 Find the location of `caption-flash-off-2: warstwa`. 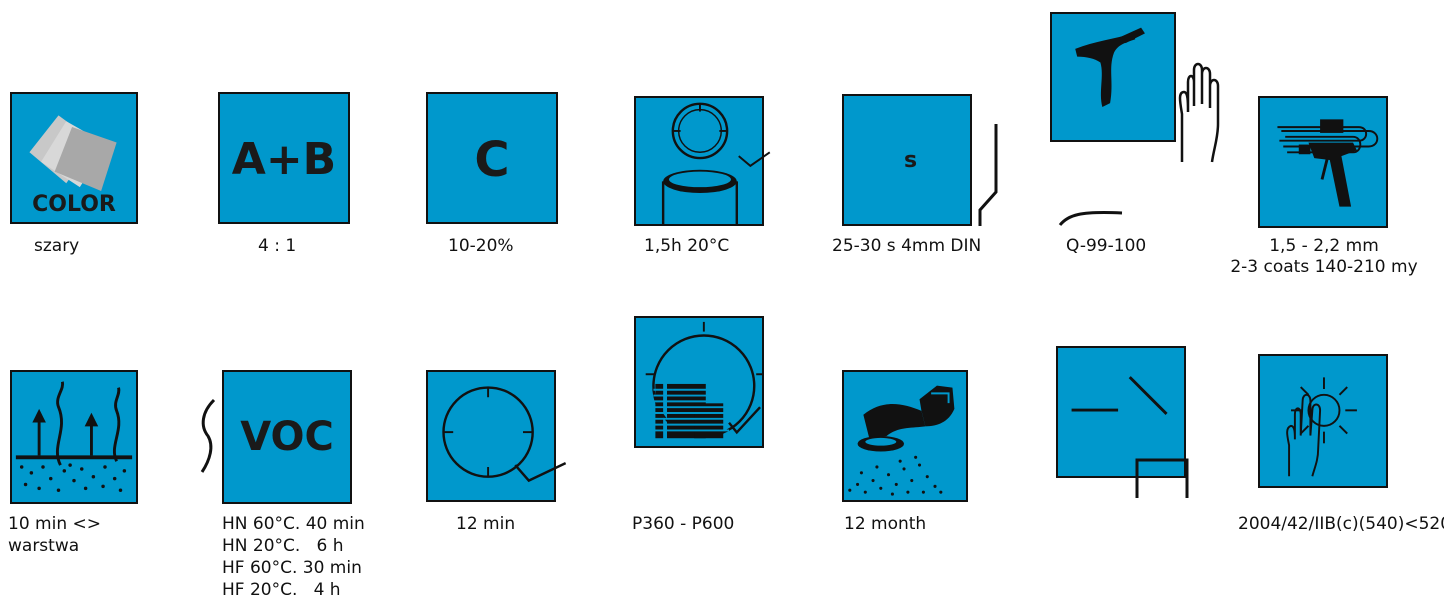

caption-flash-off-2: warstwa is located at coordinates (44, 546).